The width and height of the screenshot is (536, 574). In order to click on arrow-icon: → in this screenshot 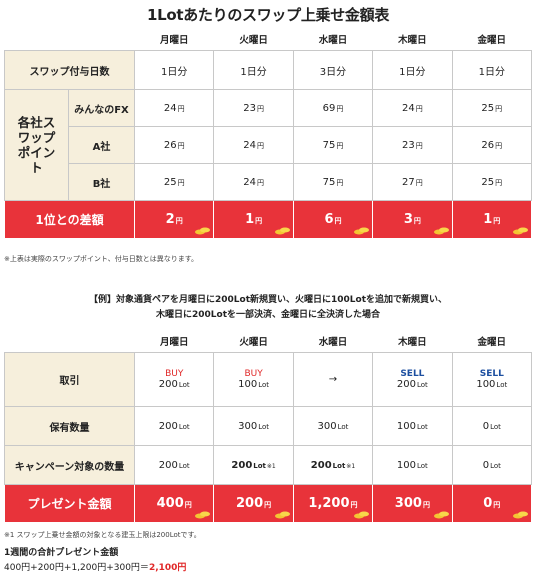, I will do `click(333, 379)`.